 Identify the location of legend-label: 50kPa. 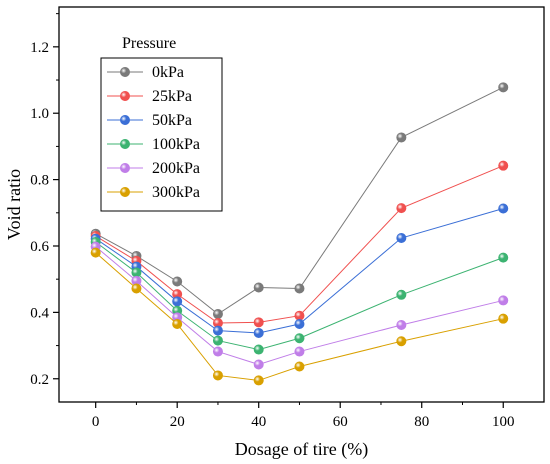
(172, 120).